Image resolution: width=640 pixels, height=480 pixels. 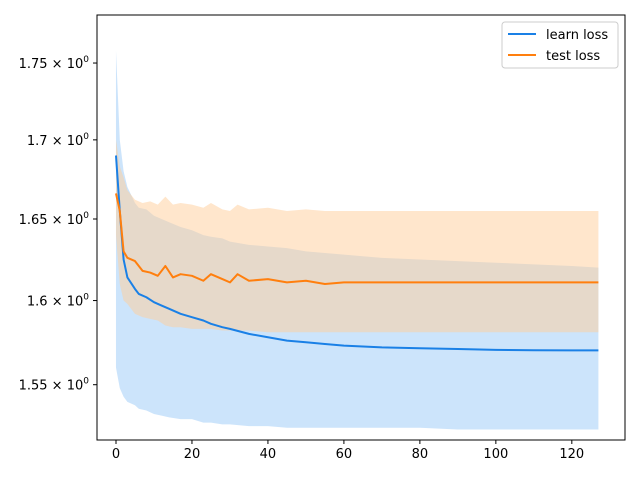 I want to click on test-loss-legend-label: test loss, so click(x=573, y=56).